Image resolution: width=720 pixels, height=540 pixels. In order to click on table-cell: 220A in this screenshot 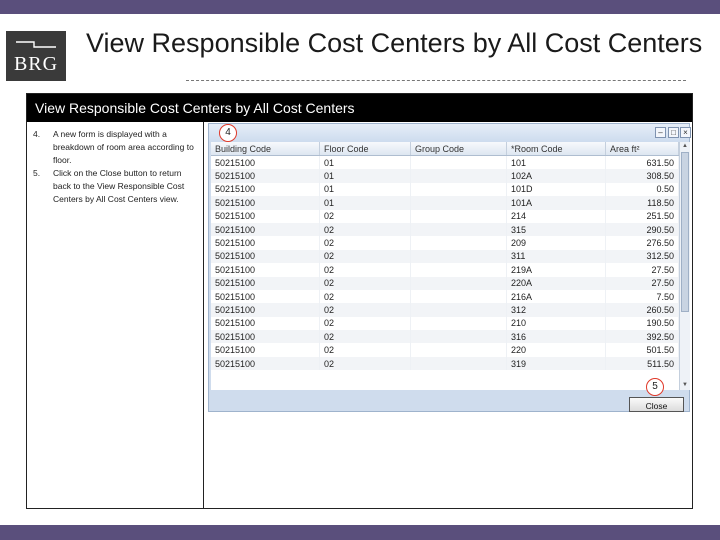, I will do `click(556, 283)`.